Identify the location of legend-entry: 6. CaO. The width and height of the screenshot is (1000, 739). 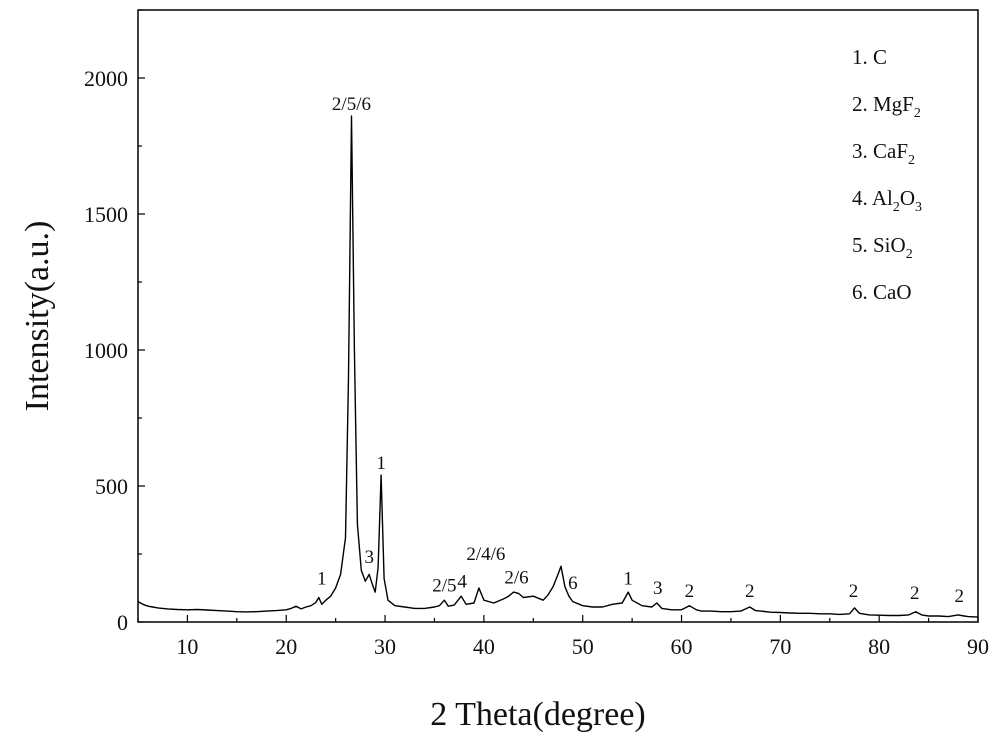
(882, 292).